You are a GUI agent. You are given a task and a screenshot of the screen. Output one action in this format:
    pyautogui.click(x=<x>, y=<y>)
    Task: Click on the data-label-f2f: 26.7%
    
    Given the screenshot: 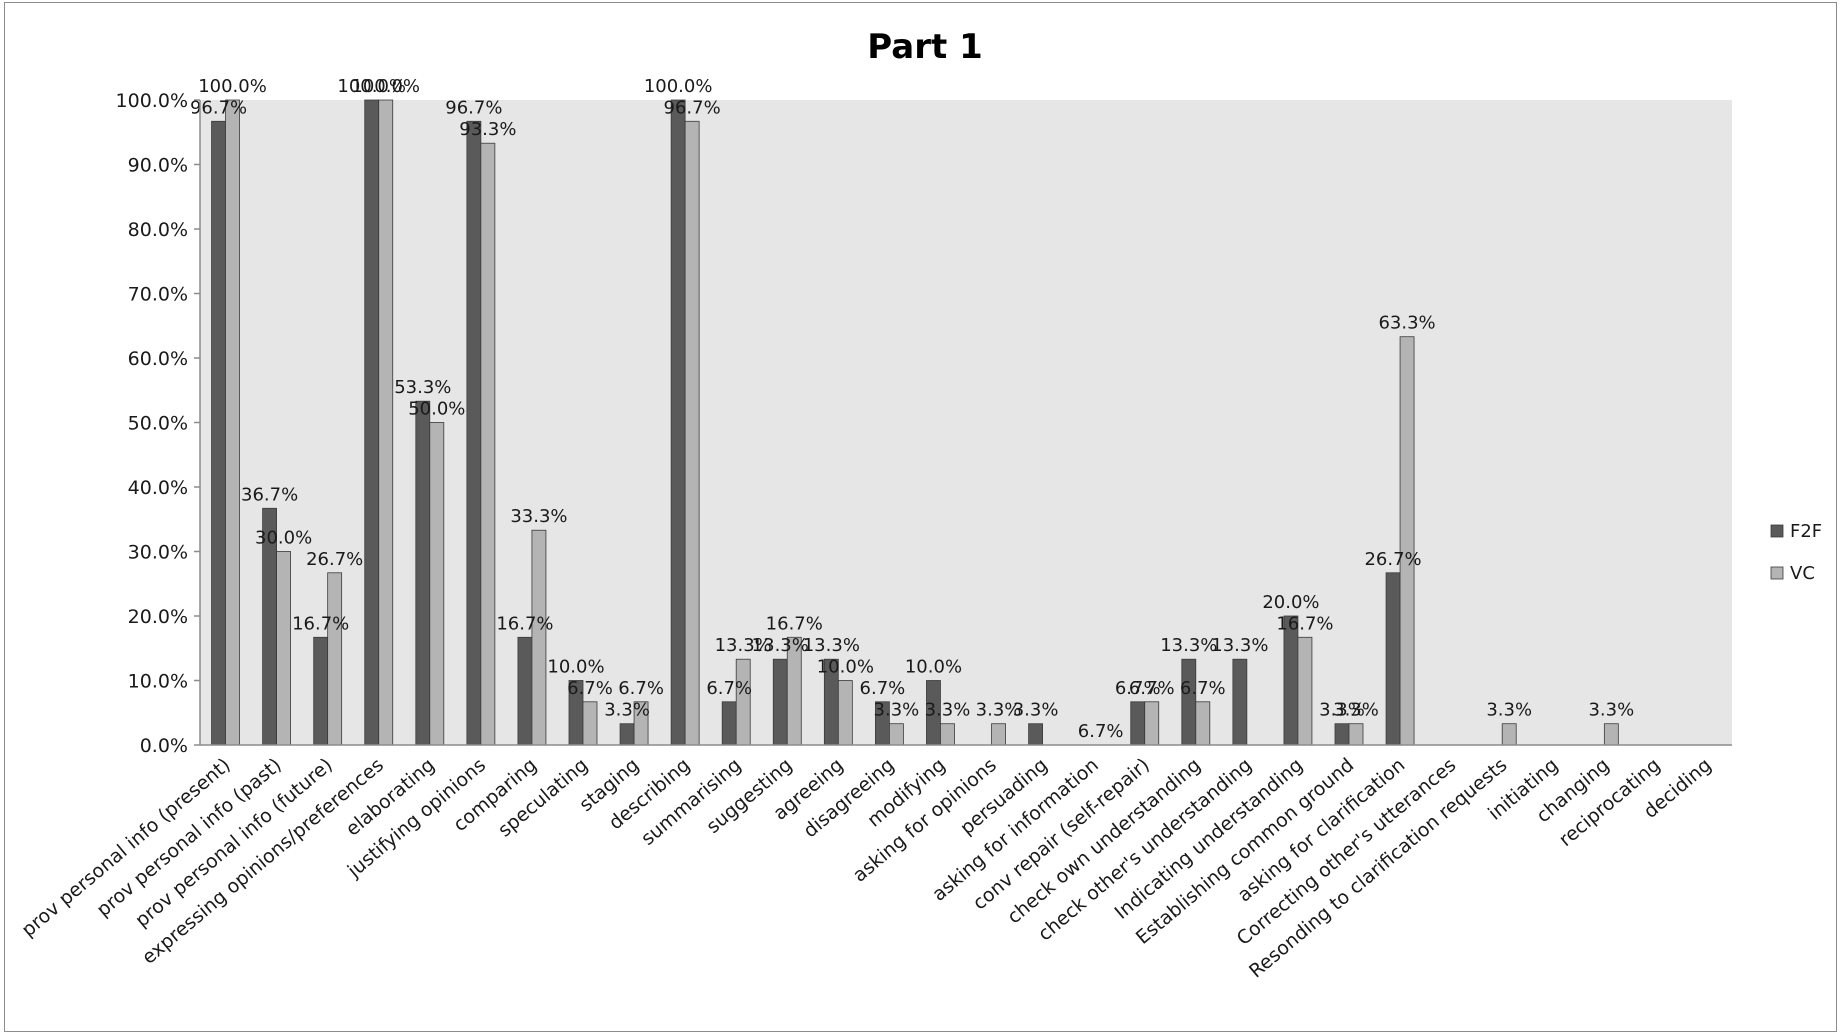 What is the action you would take?
    pyautogui.click(x=1392, y=559)
    